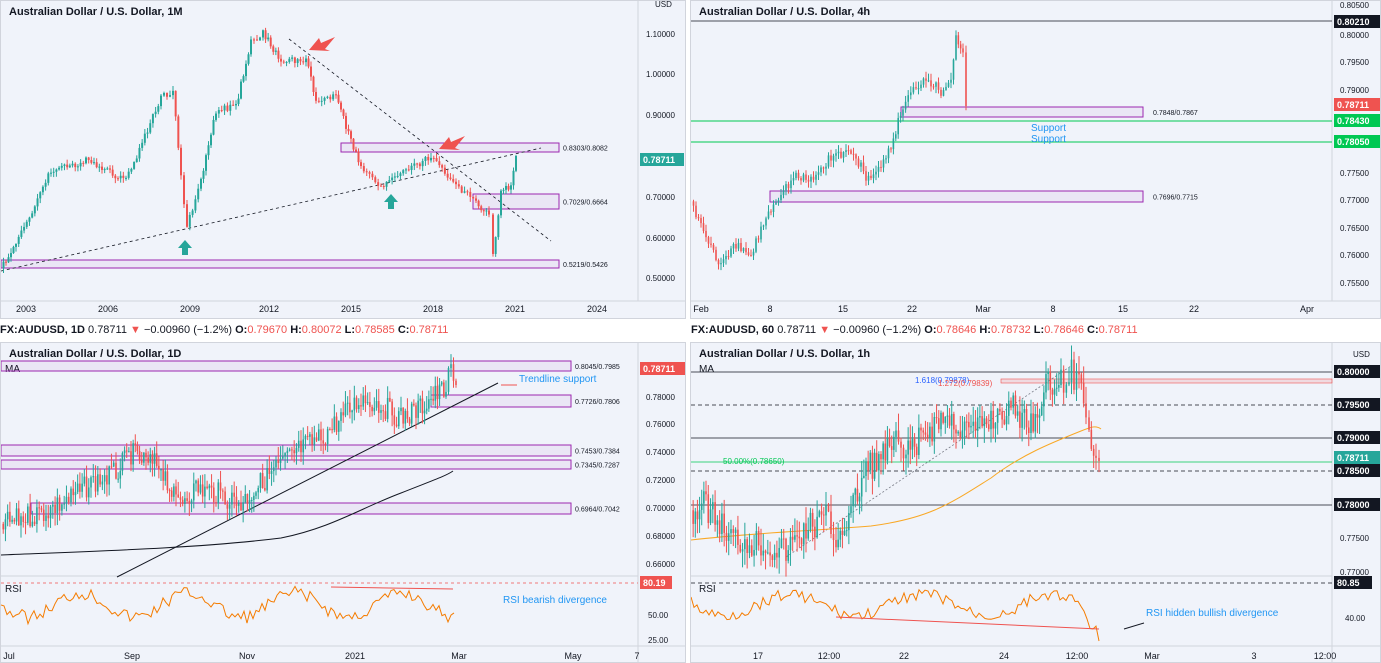  I want to click on rsi-tick-label: 50.00, so click(658, 615).